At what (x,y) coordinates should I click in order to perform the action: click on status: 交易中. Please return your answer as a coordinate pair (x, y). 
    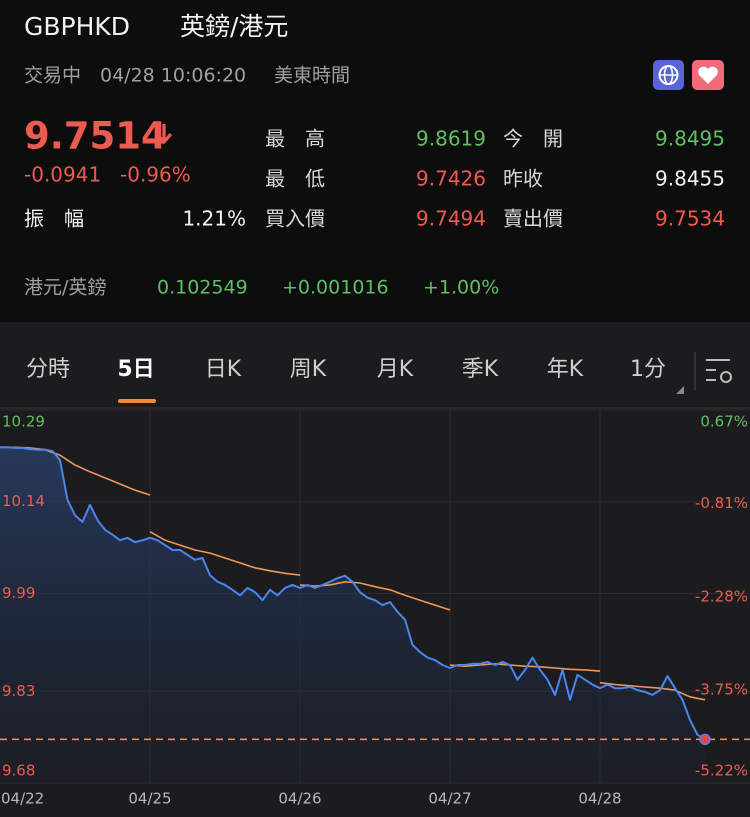
    Looking at the image, I should click on (52, 76).